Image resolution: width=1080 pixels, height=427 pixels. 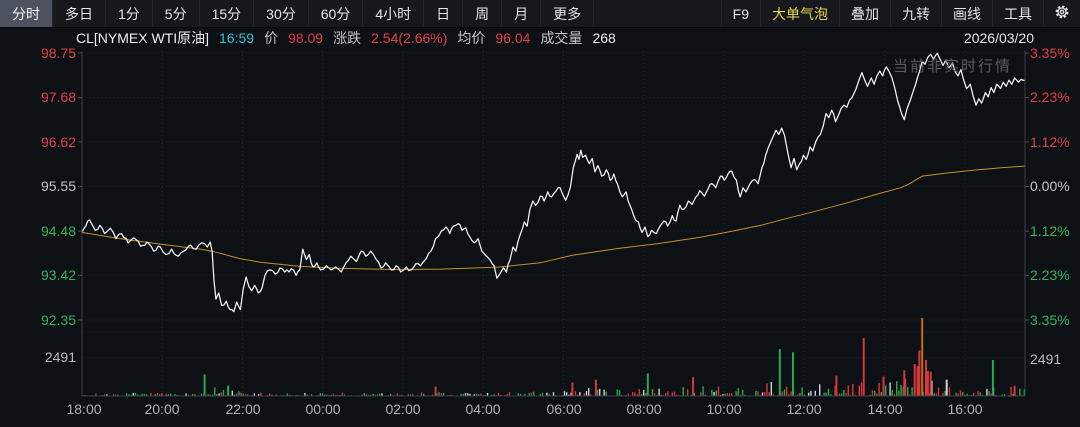 I want to click on time-axis-label: 20:00, so click(x=162, y=409).